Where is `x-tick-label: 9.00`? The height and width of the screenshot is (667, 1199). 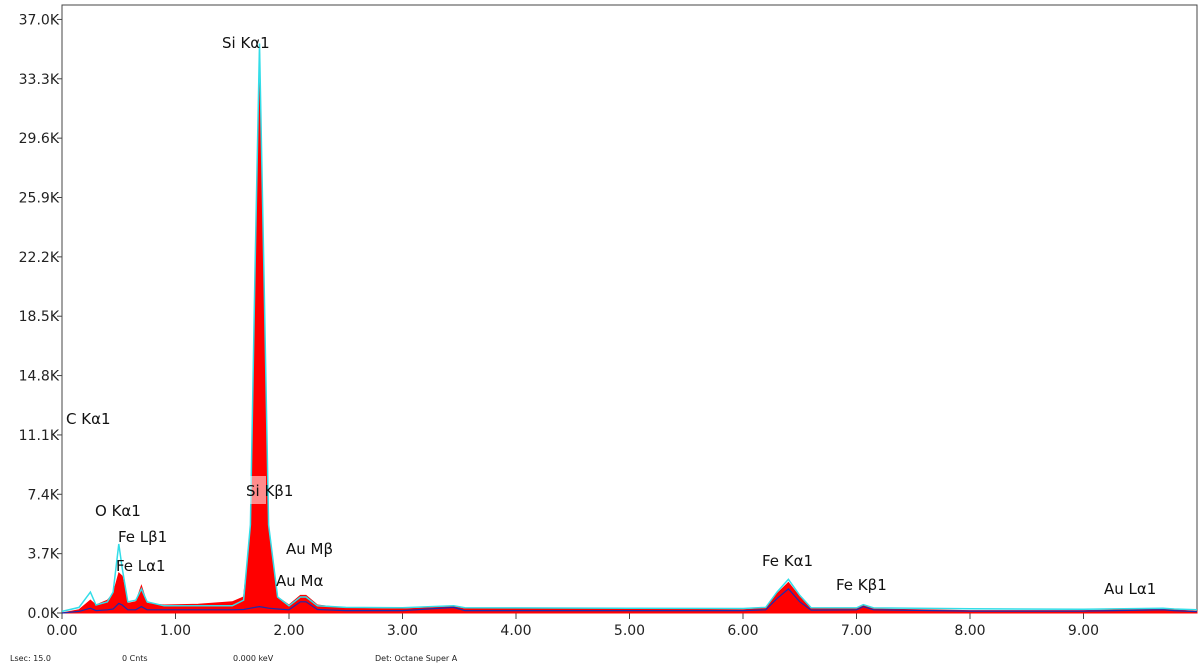 x-tick-label: 9.00 is located at coordinates (1083, 631).